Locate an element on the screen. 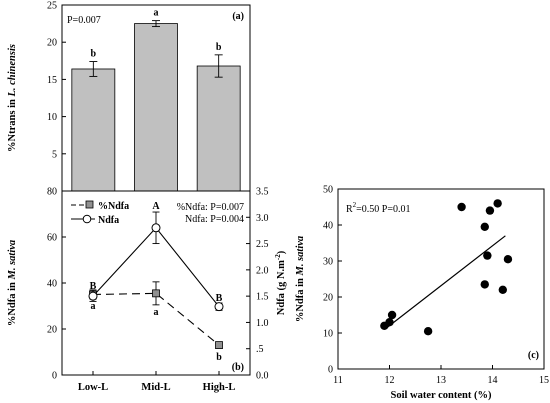 The image size is (550, 403). bar-Mid-L is located at coordinates (156, 107).